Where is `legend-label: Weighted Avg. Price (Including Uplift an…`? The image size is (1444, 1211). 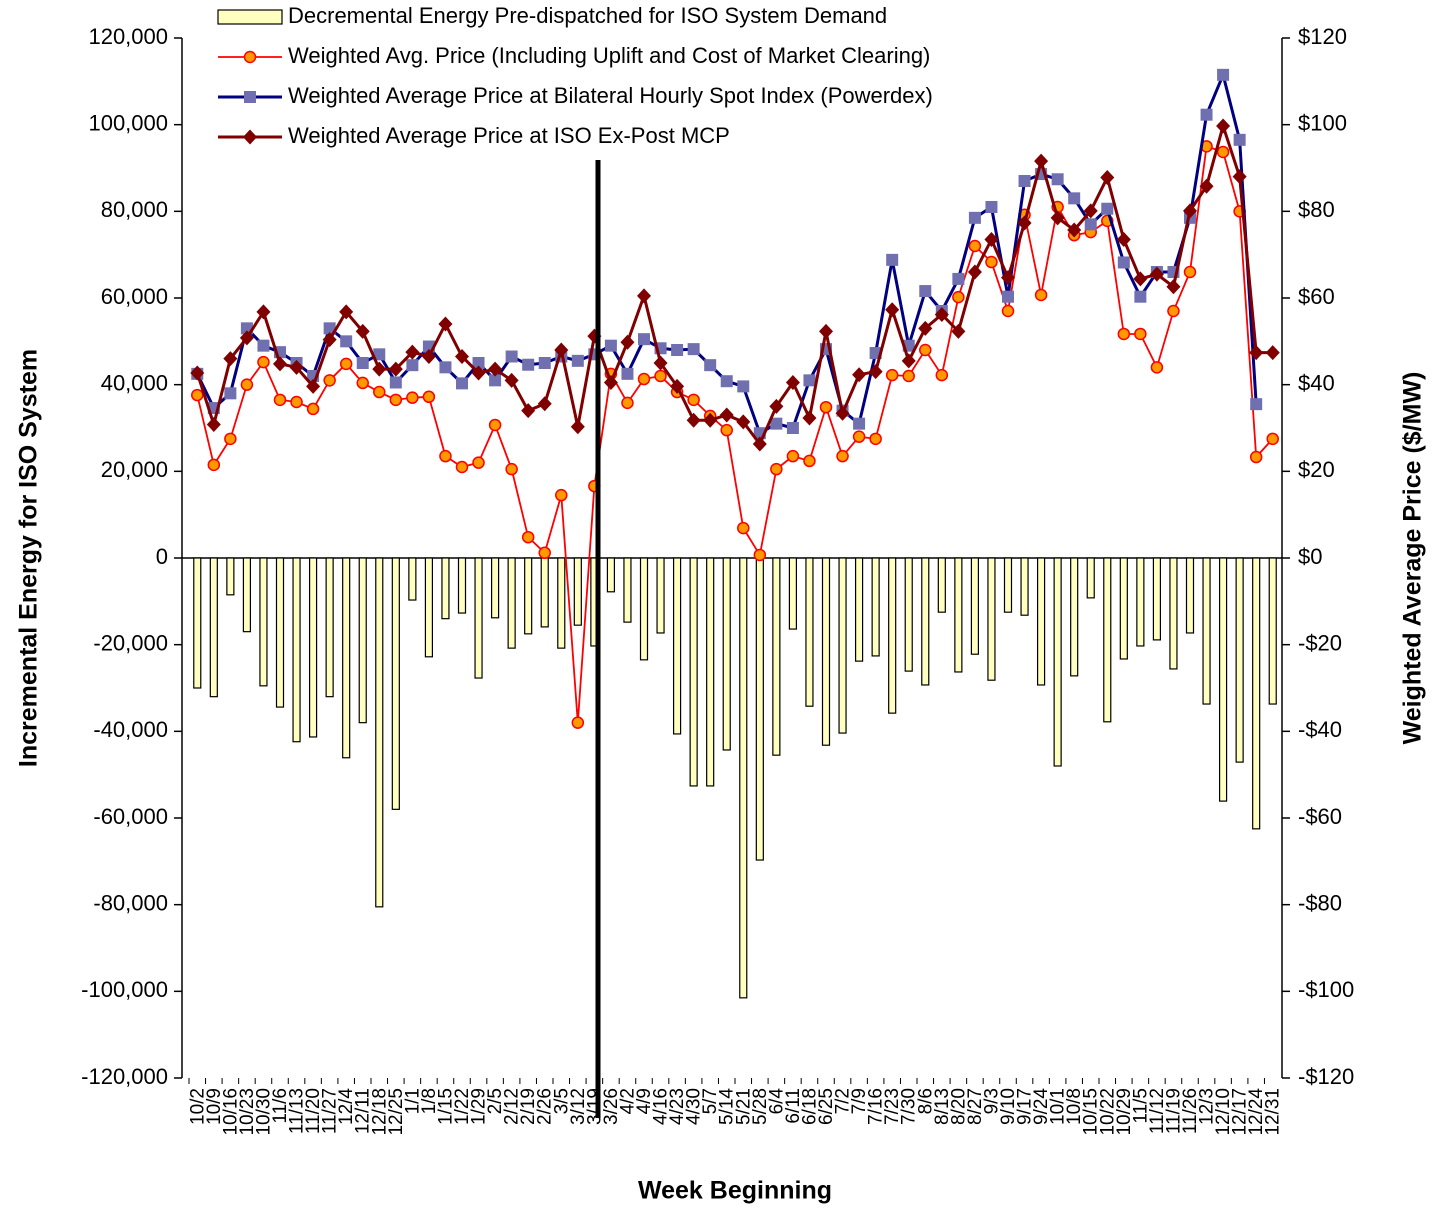
legend-label: Weighted Avg. Price (Including Uplift an… is located at coordinates (609, 55).